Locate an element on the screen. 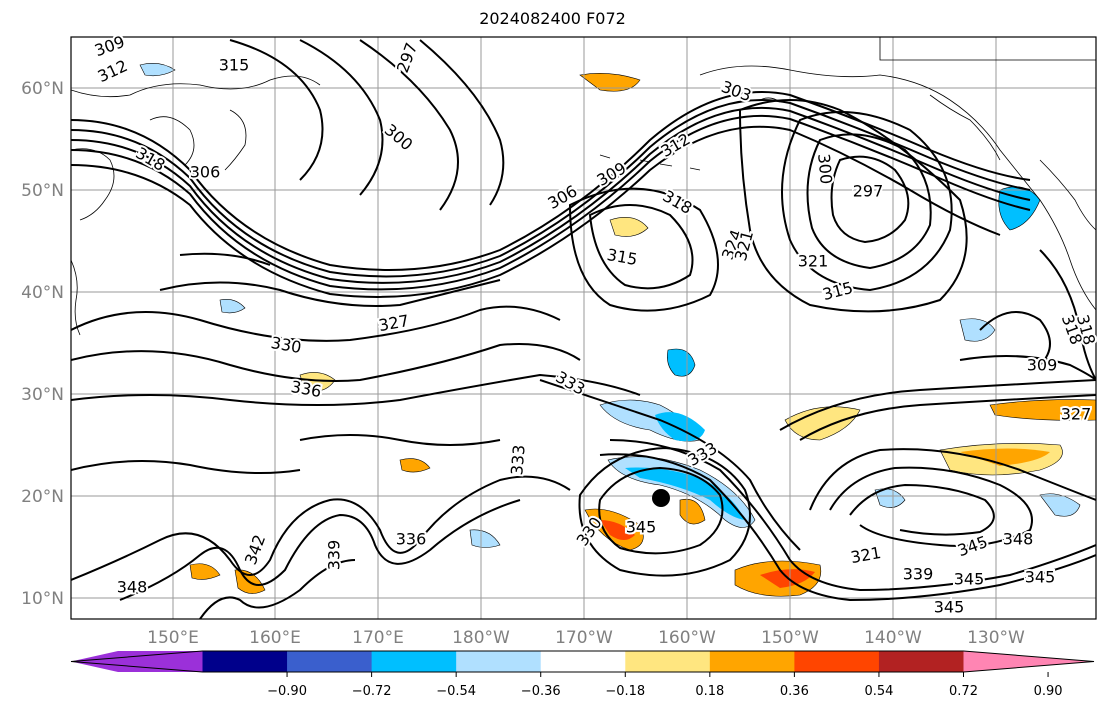 The image size is (1105, 712). lon-label: 150°E is located at coordinates (173, 638).